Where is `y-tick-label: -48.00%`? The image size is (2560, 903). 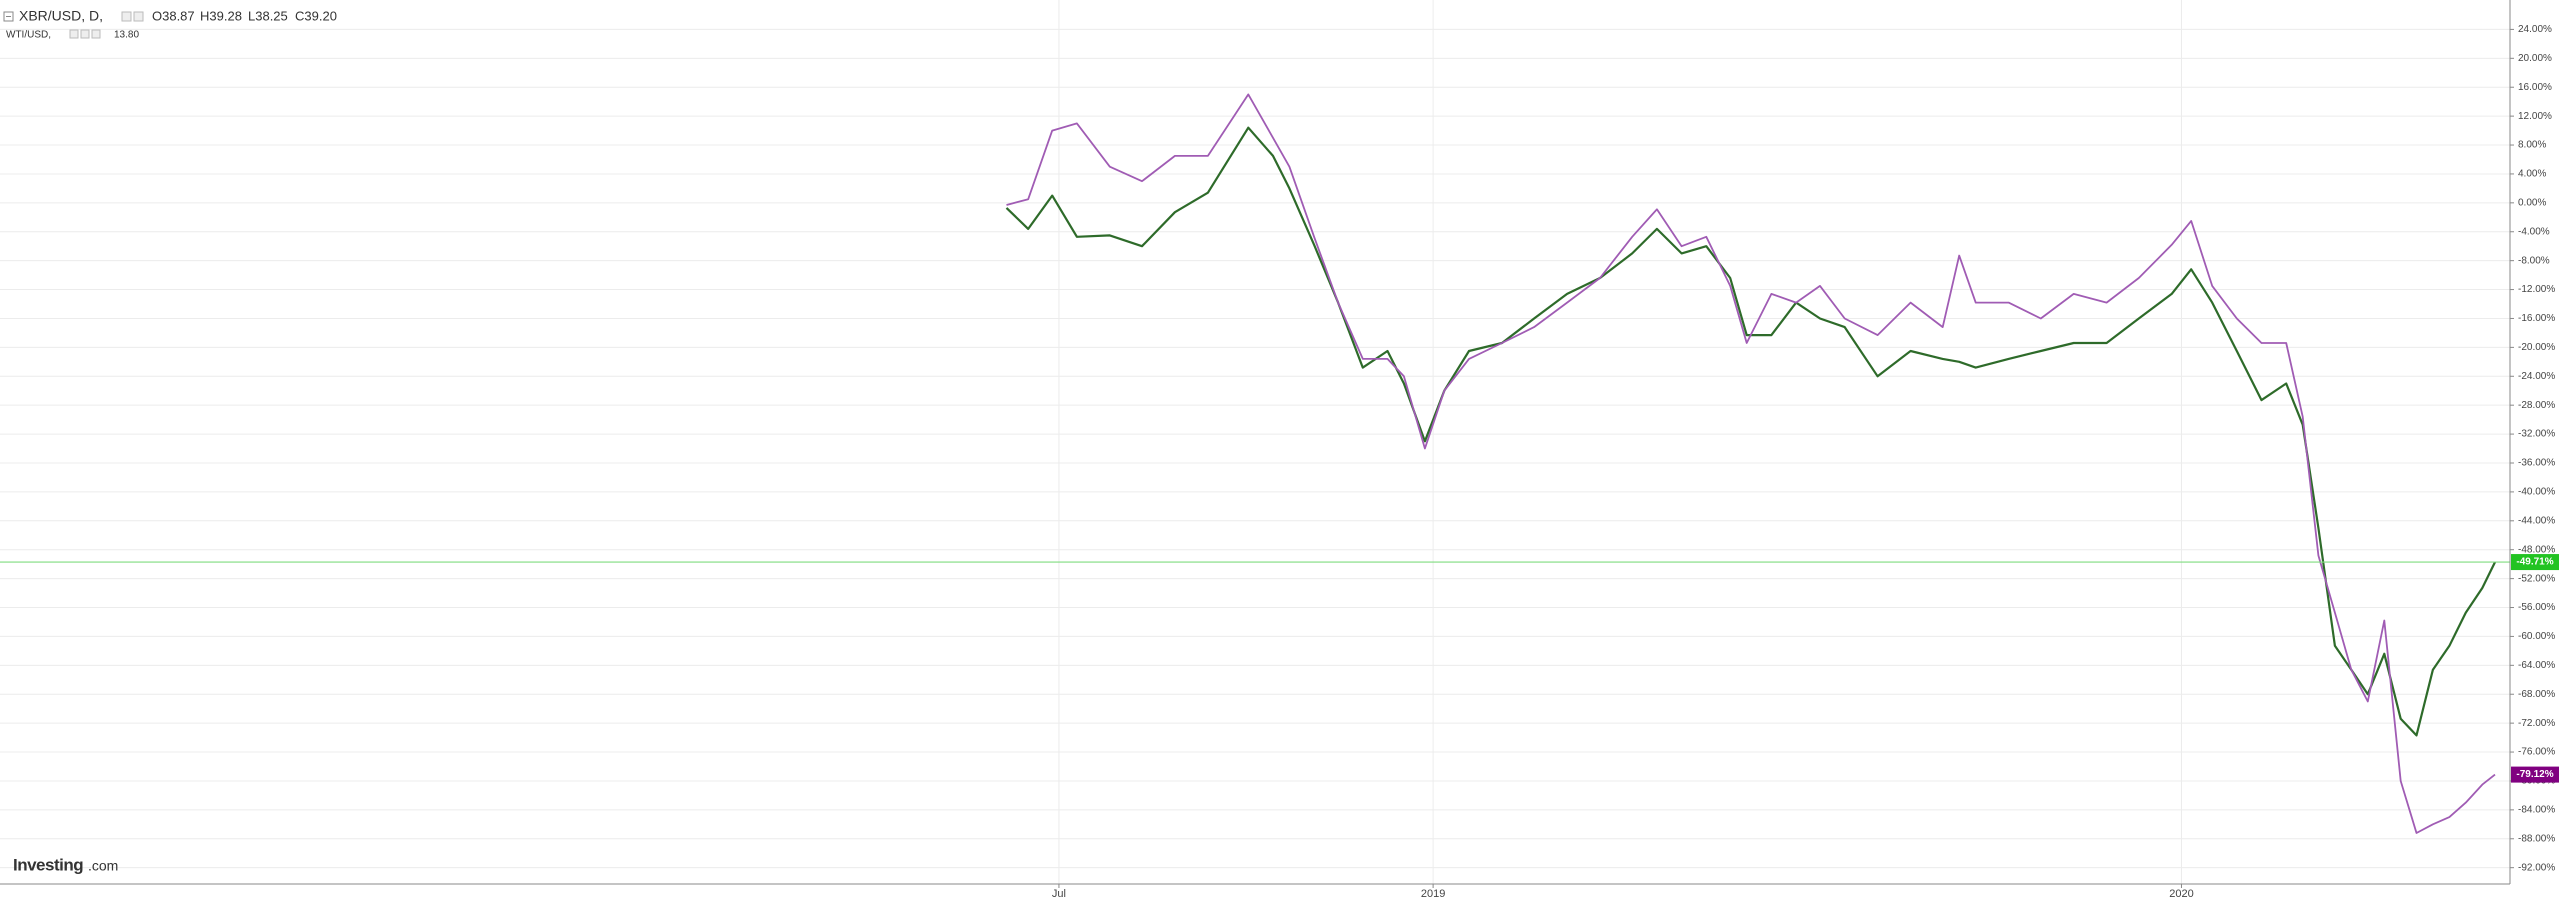 y-tick-label: -48.00% is located at coordinates (2536, 549).